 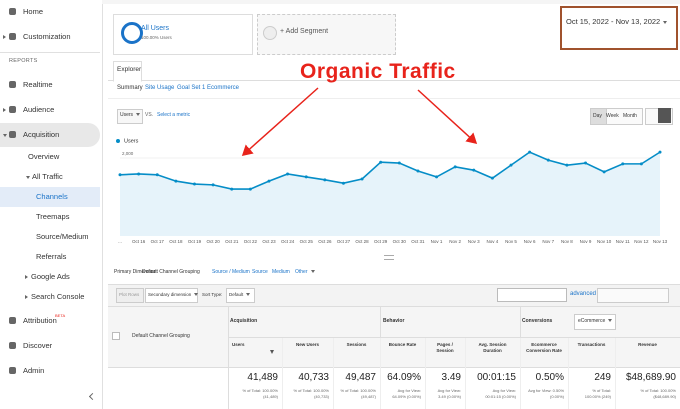 What do you see at coordinates (52, 196) in the screenshot?
I see `sidebar-item: Channels` at bounding box center [52, 196].